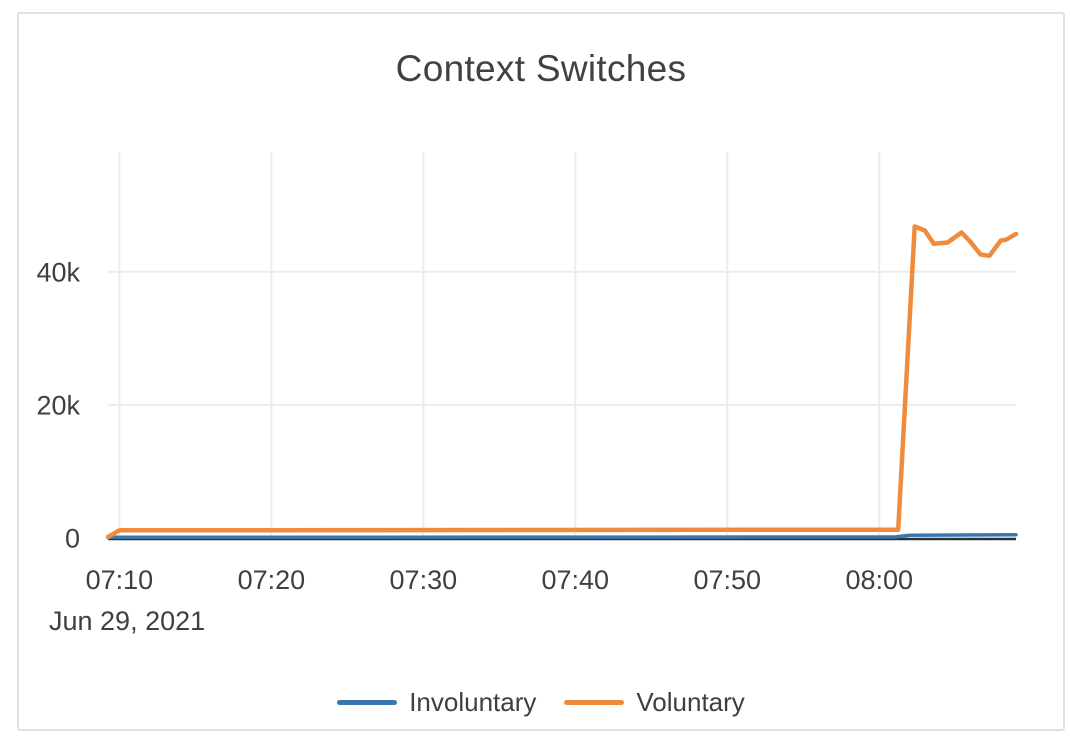 This screenshot has height=740, width=1070. What do you see at coordinates (72, 539) in the screenshot?
I see `y-tick-label-0: 0` at bounding box center [72, 539].